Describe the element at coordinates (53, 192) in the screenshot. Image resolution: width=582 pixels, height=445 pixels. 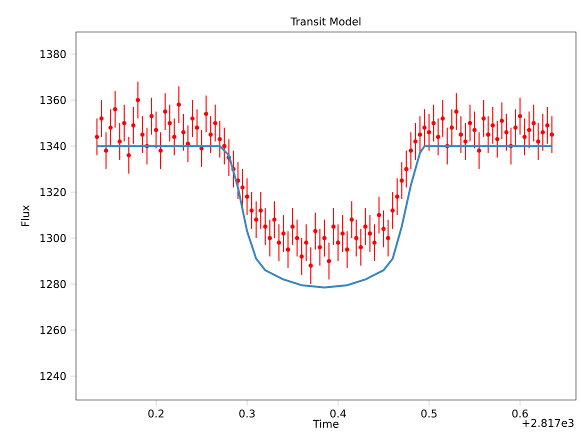
I see `y-tick-label: 1320` at that location.